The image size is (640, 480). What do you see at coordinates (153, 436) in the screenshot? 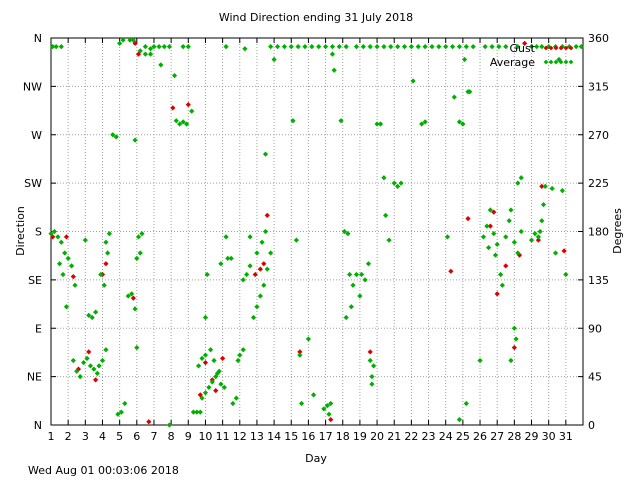
I see `x-tick-label: 7` at bounding box center [153, 436].